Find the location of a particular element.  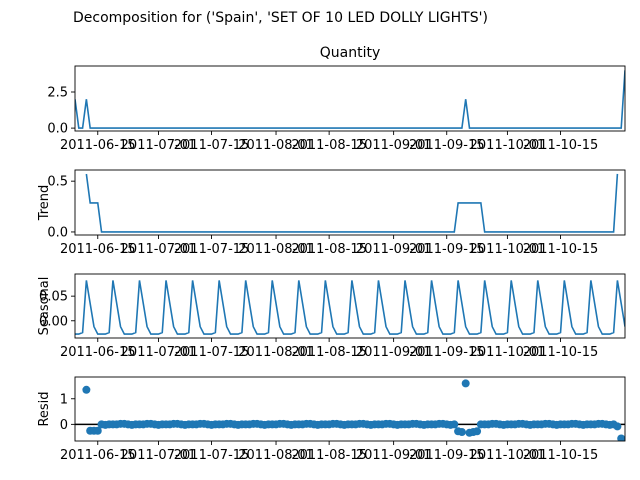

y-tick-label: 0.00 is located at coordinates (53, 321).